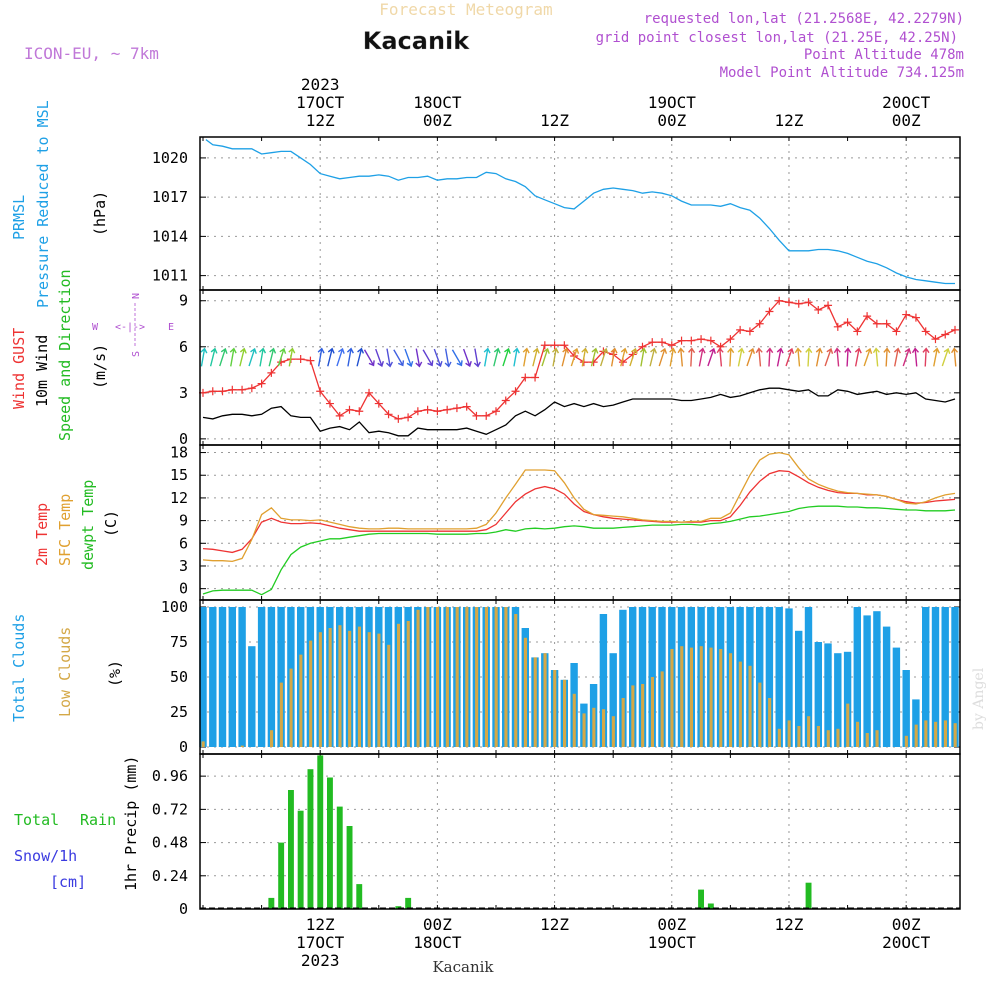 The width and height of the screenshot is (1000, 1000). I want to click on y-tick-label: 1011, so click(170, 276).